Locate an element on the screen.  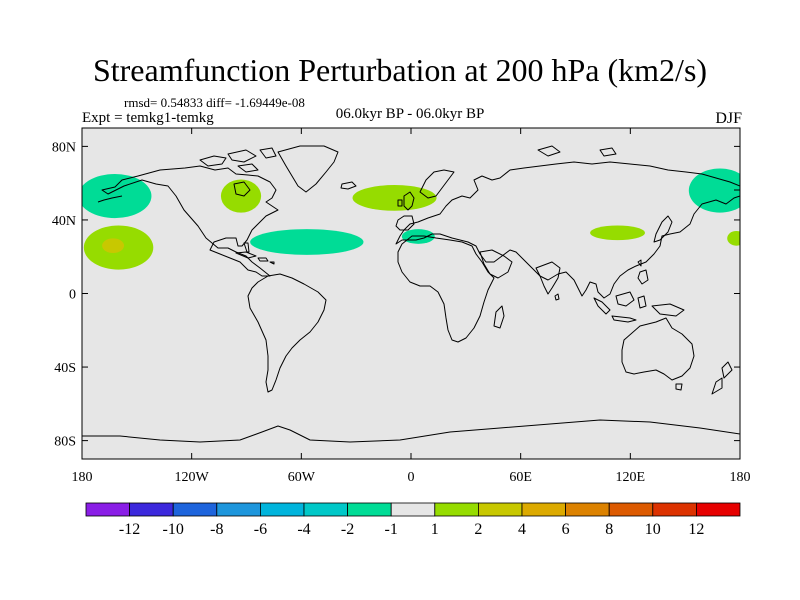
coast-tasmania is located at coordinates (679, 387).